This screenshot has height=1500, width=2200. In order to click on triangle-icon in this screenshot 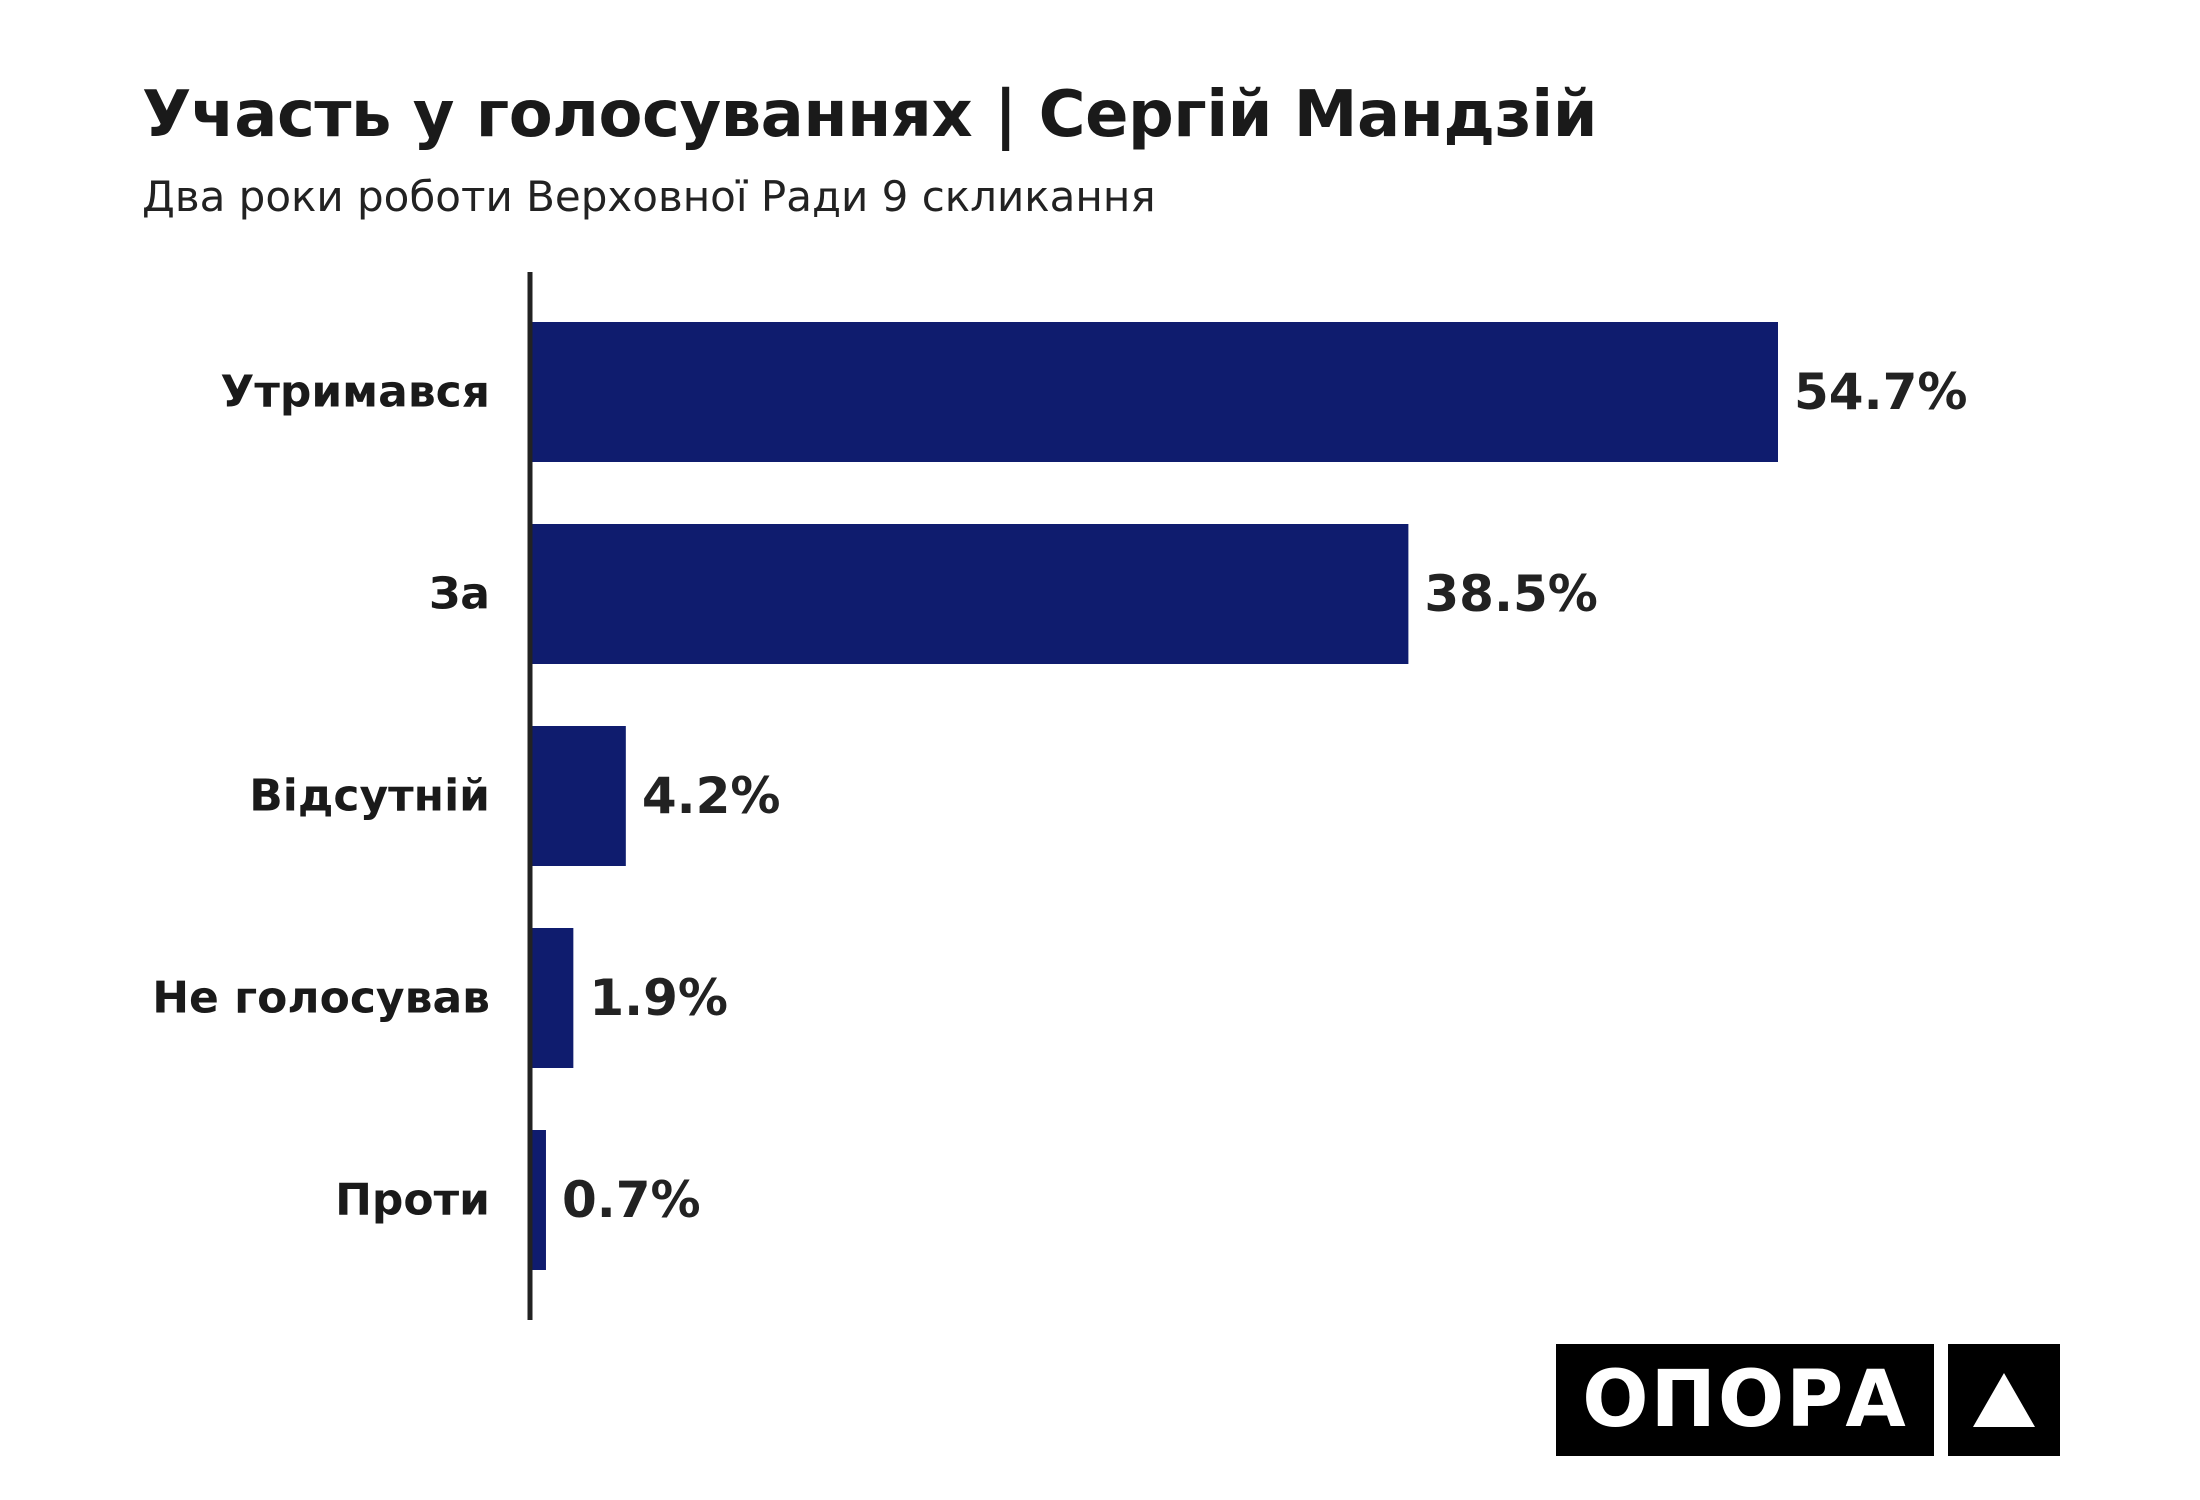, I will do `click(2004, 1400)`.